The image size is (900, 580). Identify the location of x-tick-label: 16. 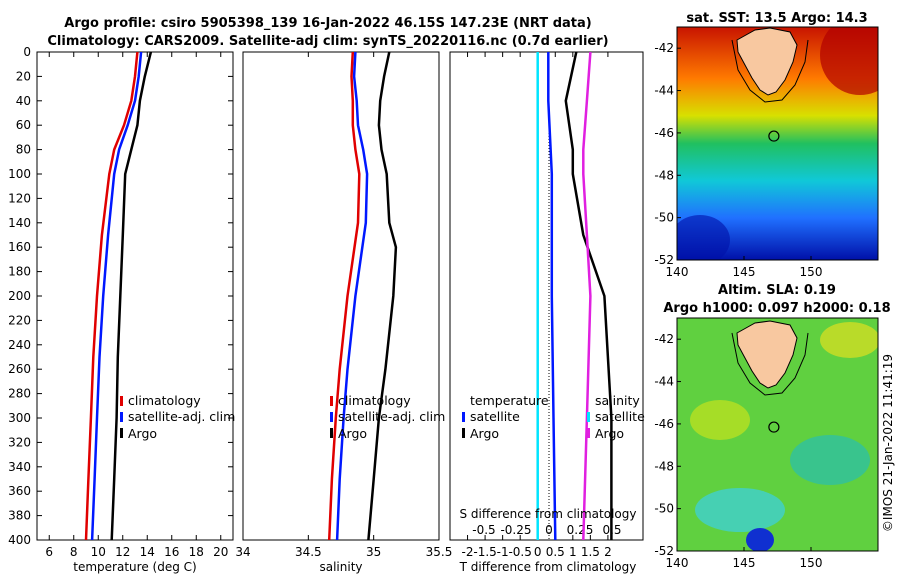
(171, 552).